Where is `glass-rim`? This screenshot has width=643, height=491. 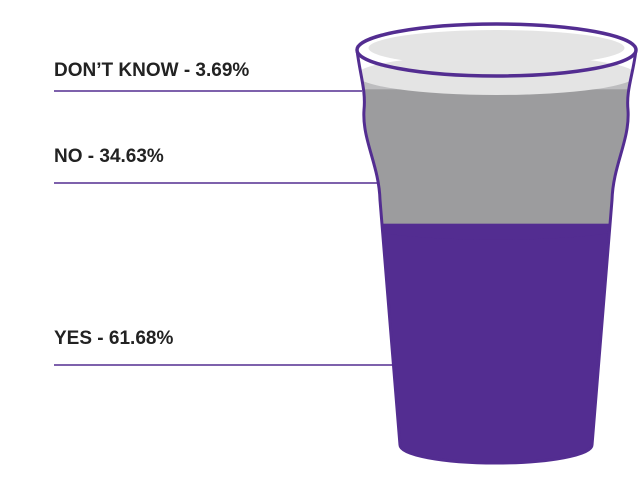
glass-rim is located at coordinates (496, 50).